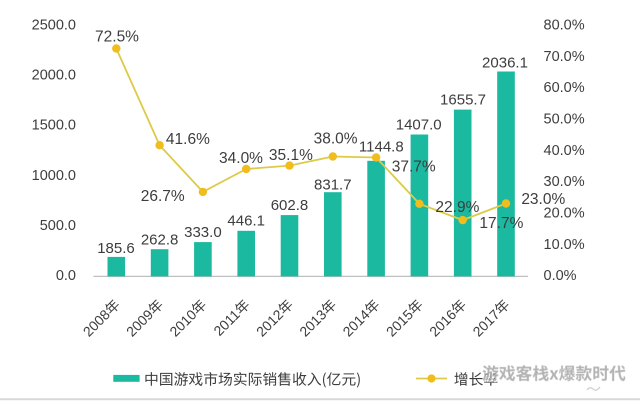 The image size is (640, 403). Describe the element at coordinates (54, 126) in the screenshot. I see `svg-text: 1500.0` at that location.